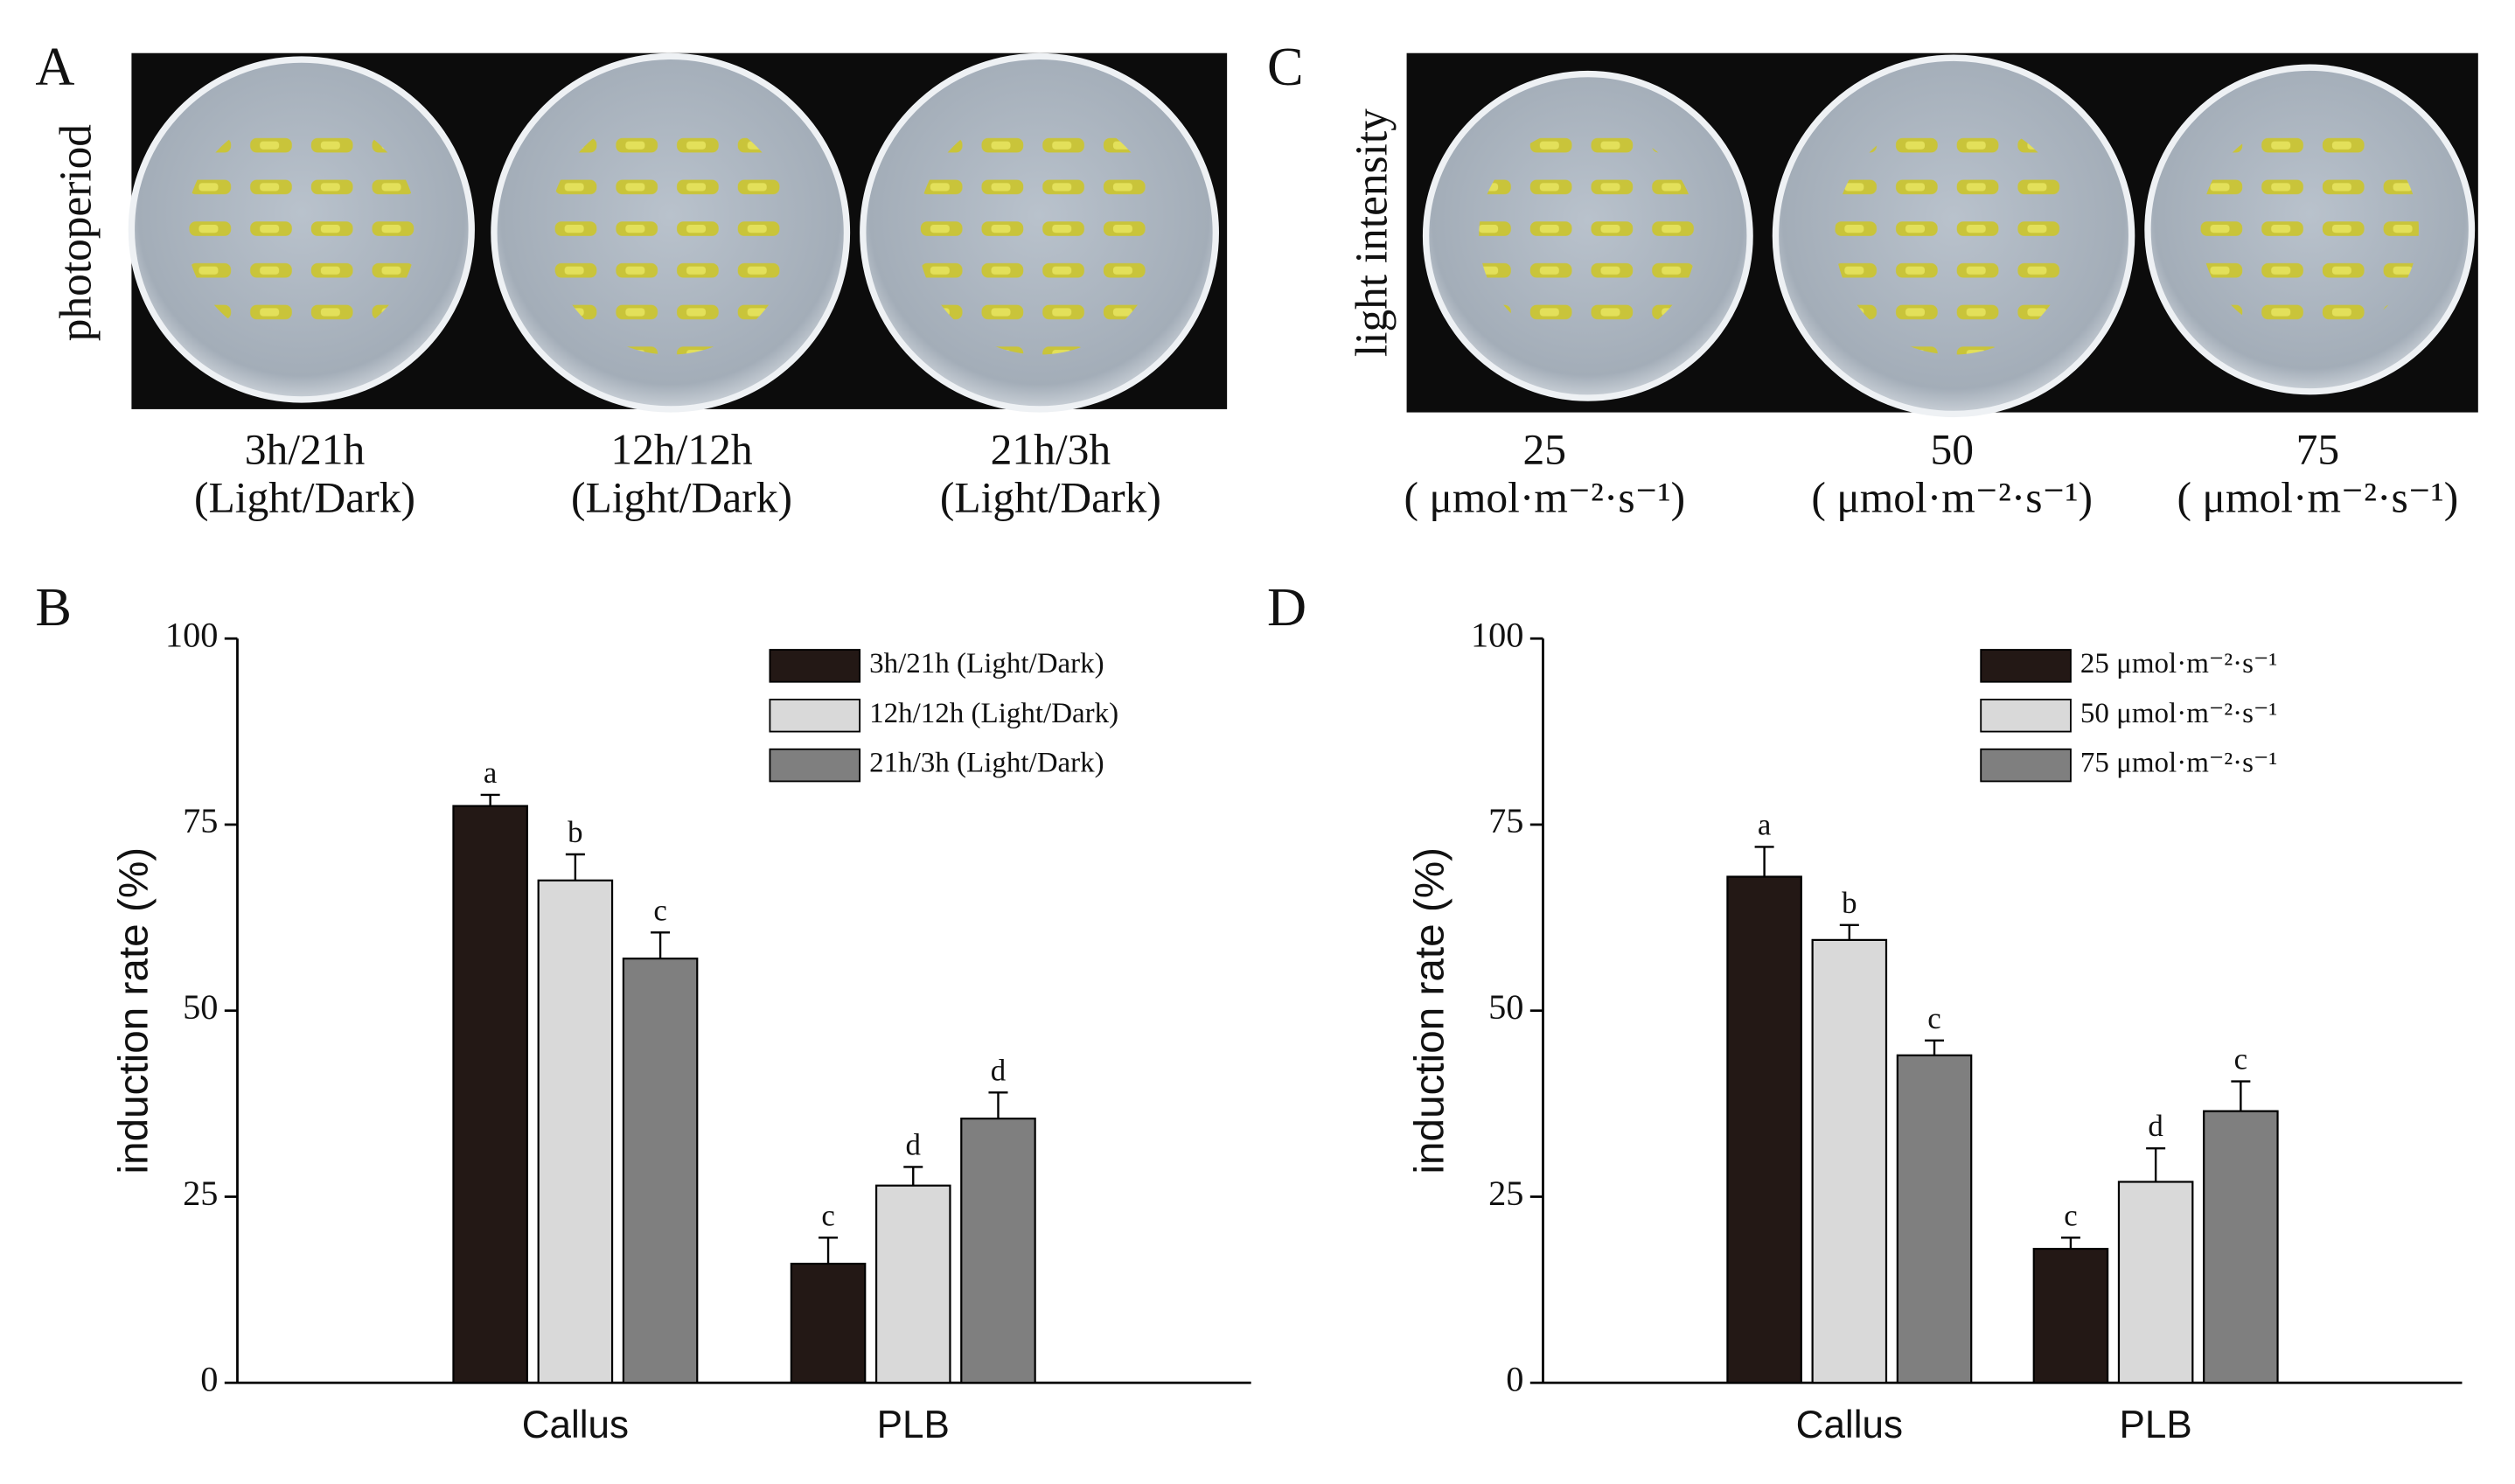 The height and width of the screenshot is (1484, 2515). I want to click on photo-a, so click(678, 233).